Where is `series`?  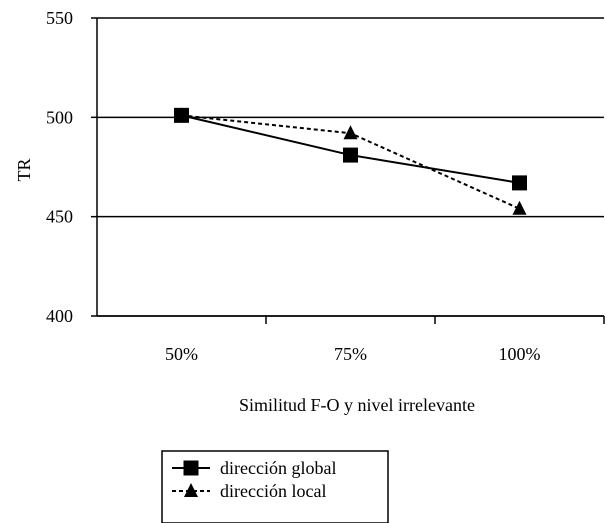
series is located at coordinates (350, 161).